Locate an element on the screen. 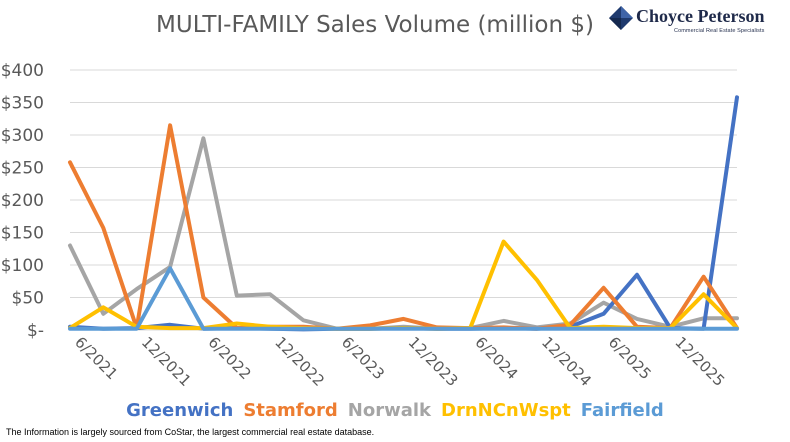 This screenshot has width=790, height=442. x-tick-label-group: 12/2024 is located at coordinates (566, 361).